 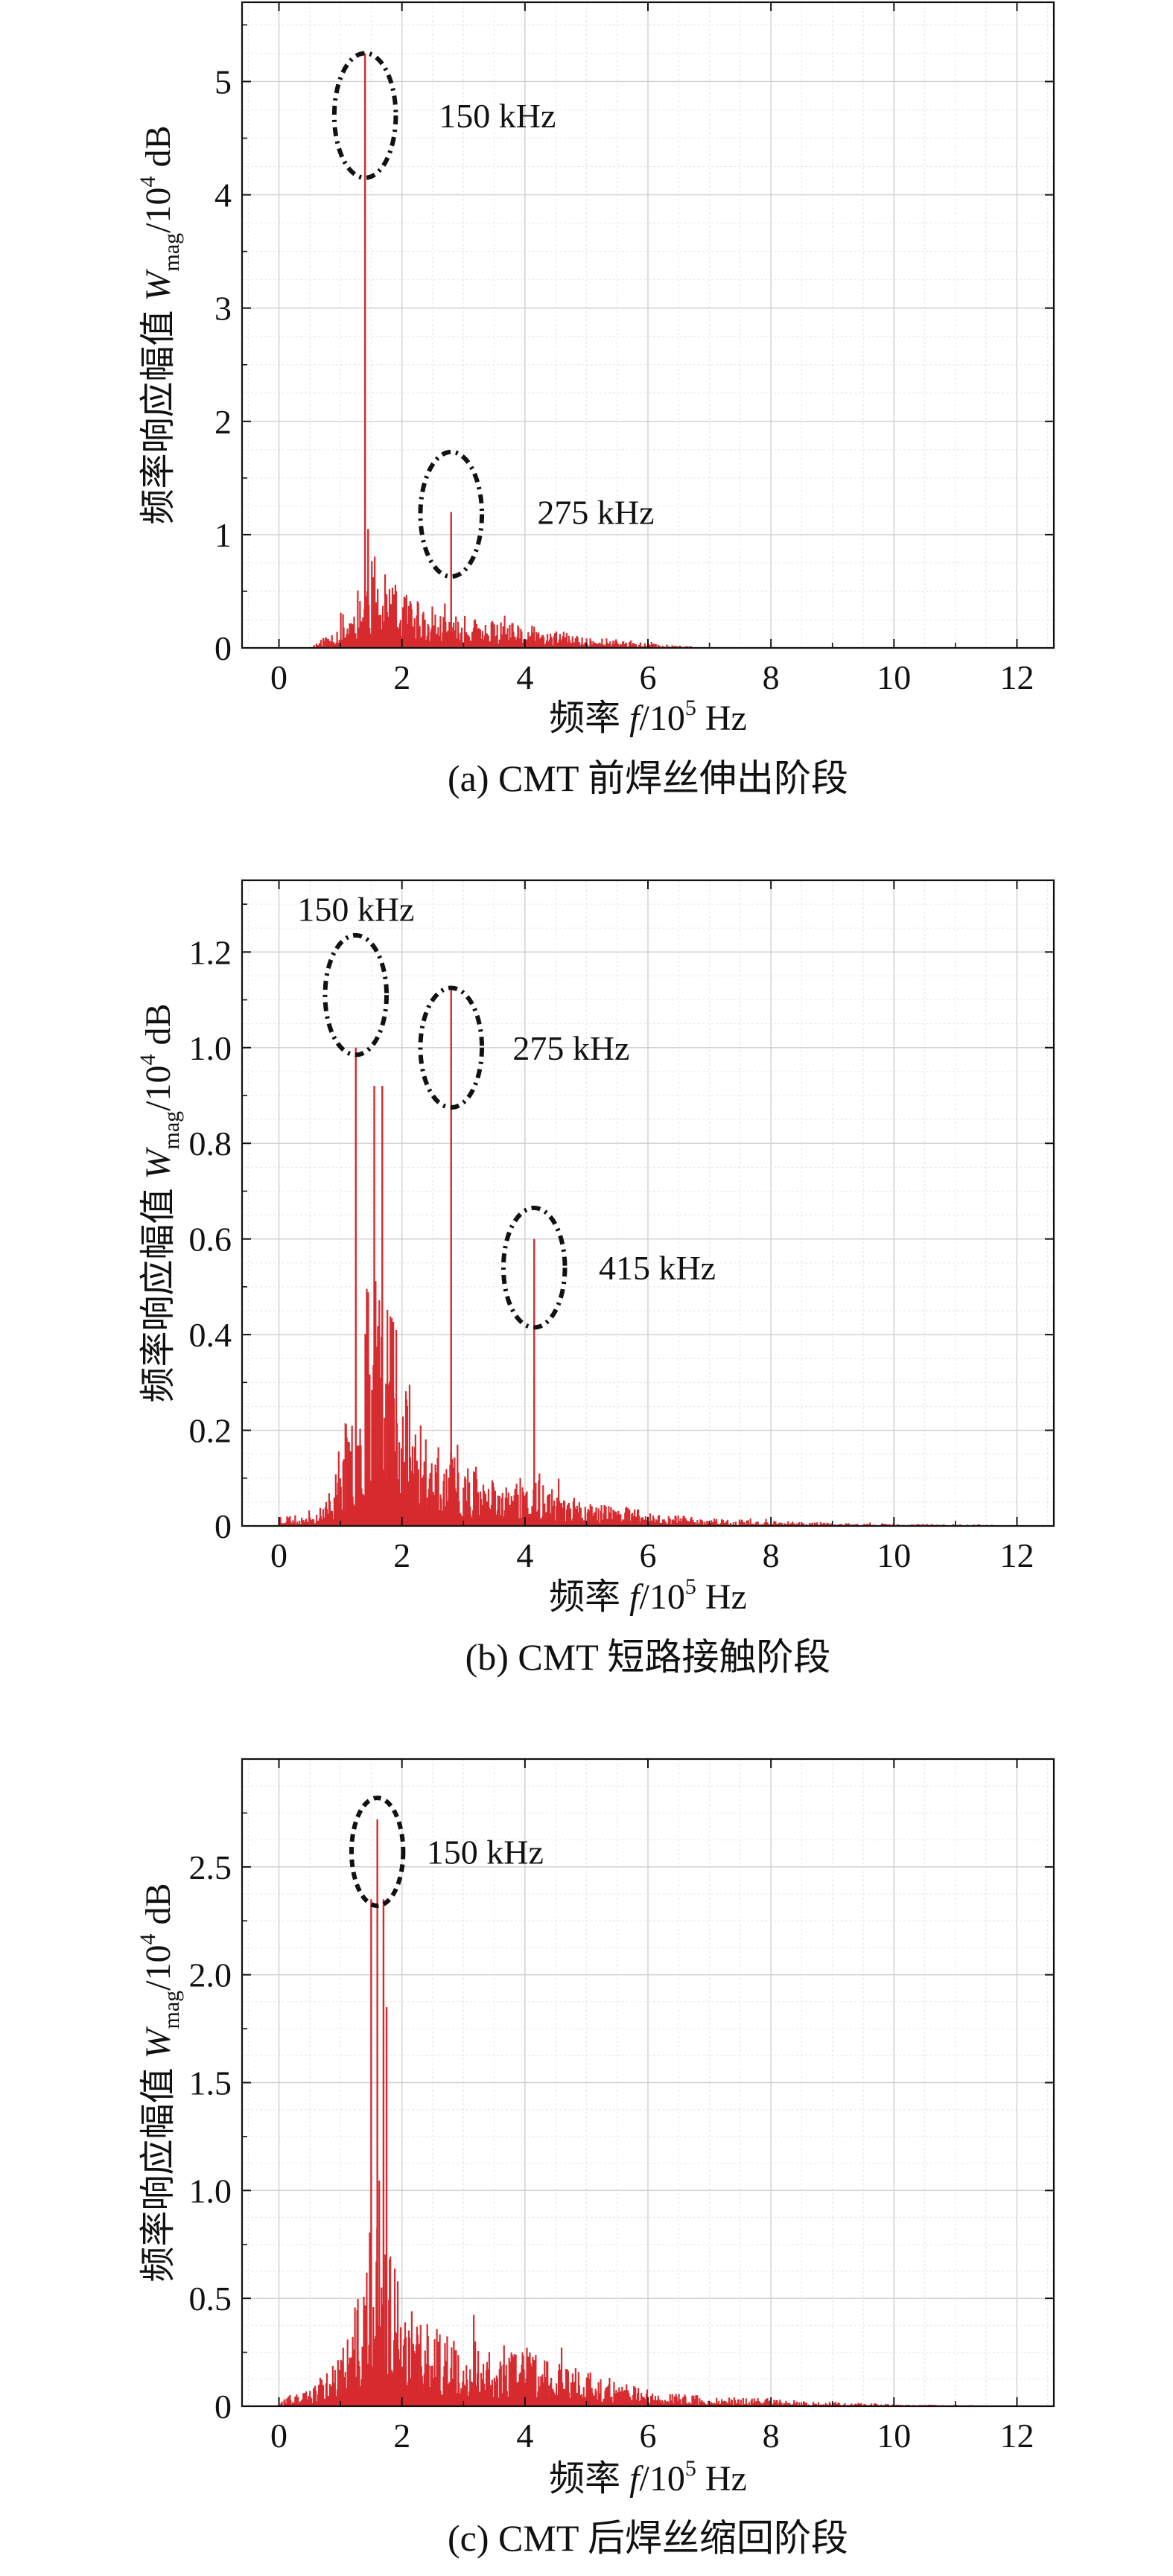 What do you see at coordinates (210, 952) in the screenshot?
I see `y-tick-label: 1.2` at bounding box center [210, 952].